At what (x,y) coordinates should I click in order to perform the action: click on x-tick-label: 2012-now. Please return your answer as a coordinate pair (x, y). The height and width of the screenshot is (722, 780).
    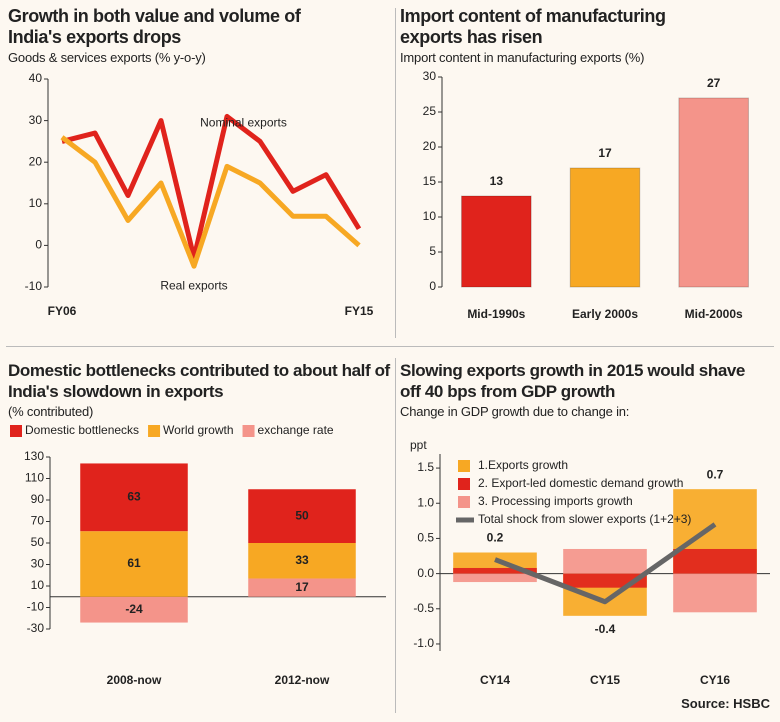
    Looking at the image, I should click on (302, 680).